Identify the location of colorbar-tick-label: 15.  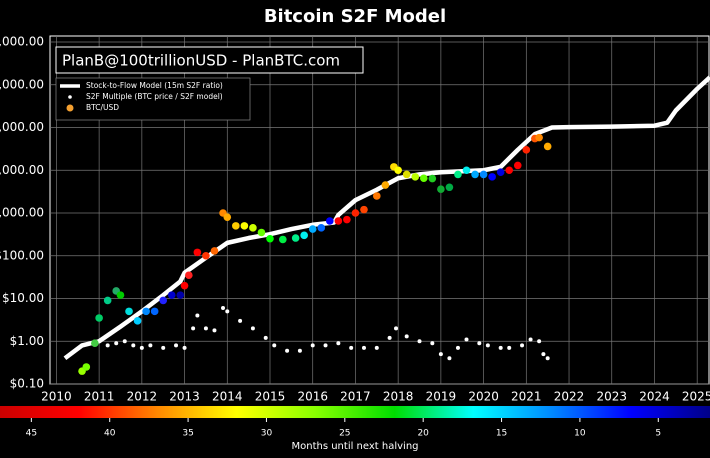
(501, 434).